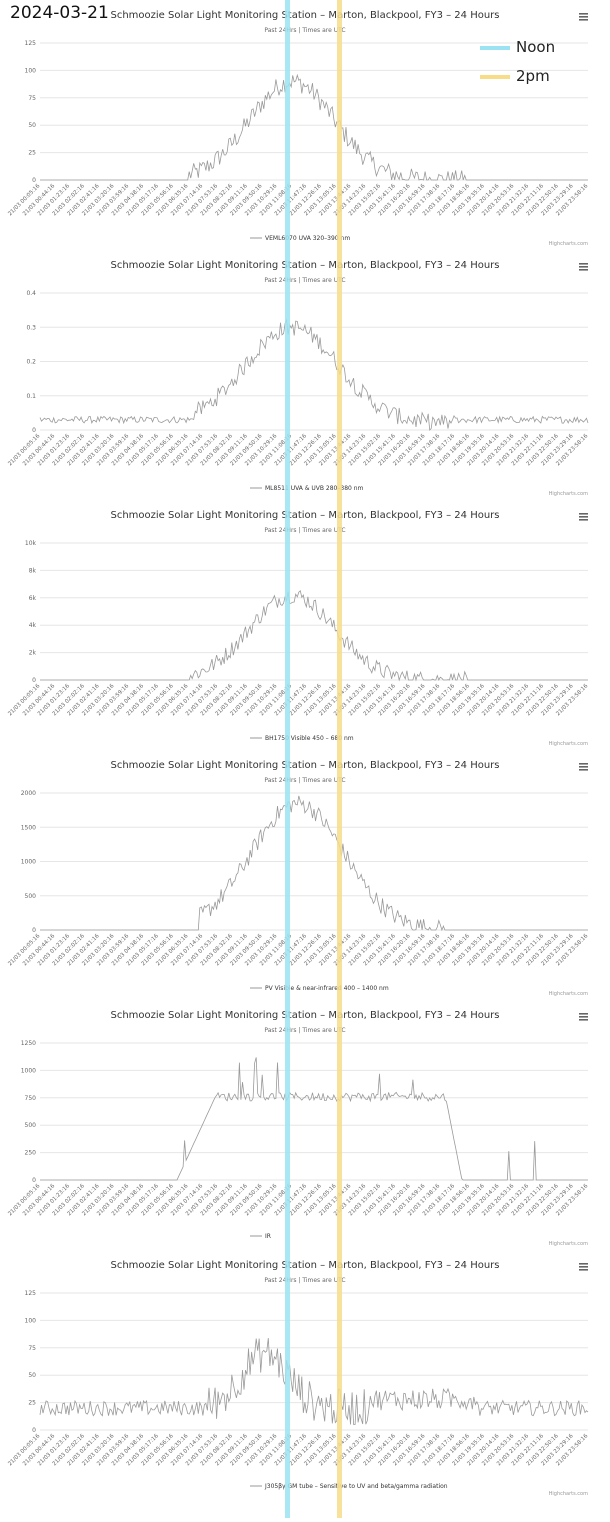 The height and width of the screenshot is (1522, 610). I want to click on legend-label: IR, so click(268, 1236).